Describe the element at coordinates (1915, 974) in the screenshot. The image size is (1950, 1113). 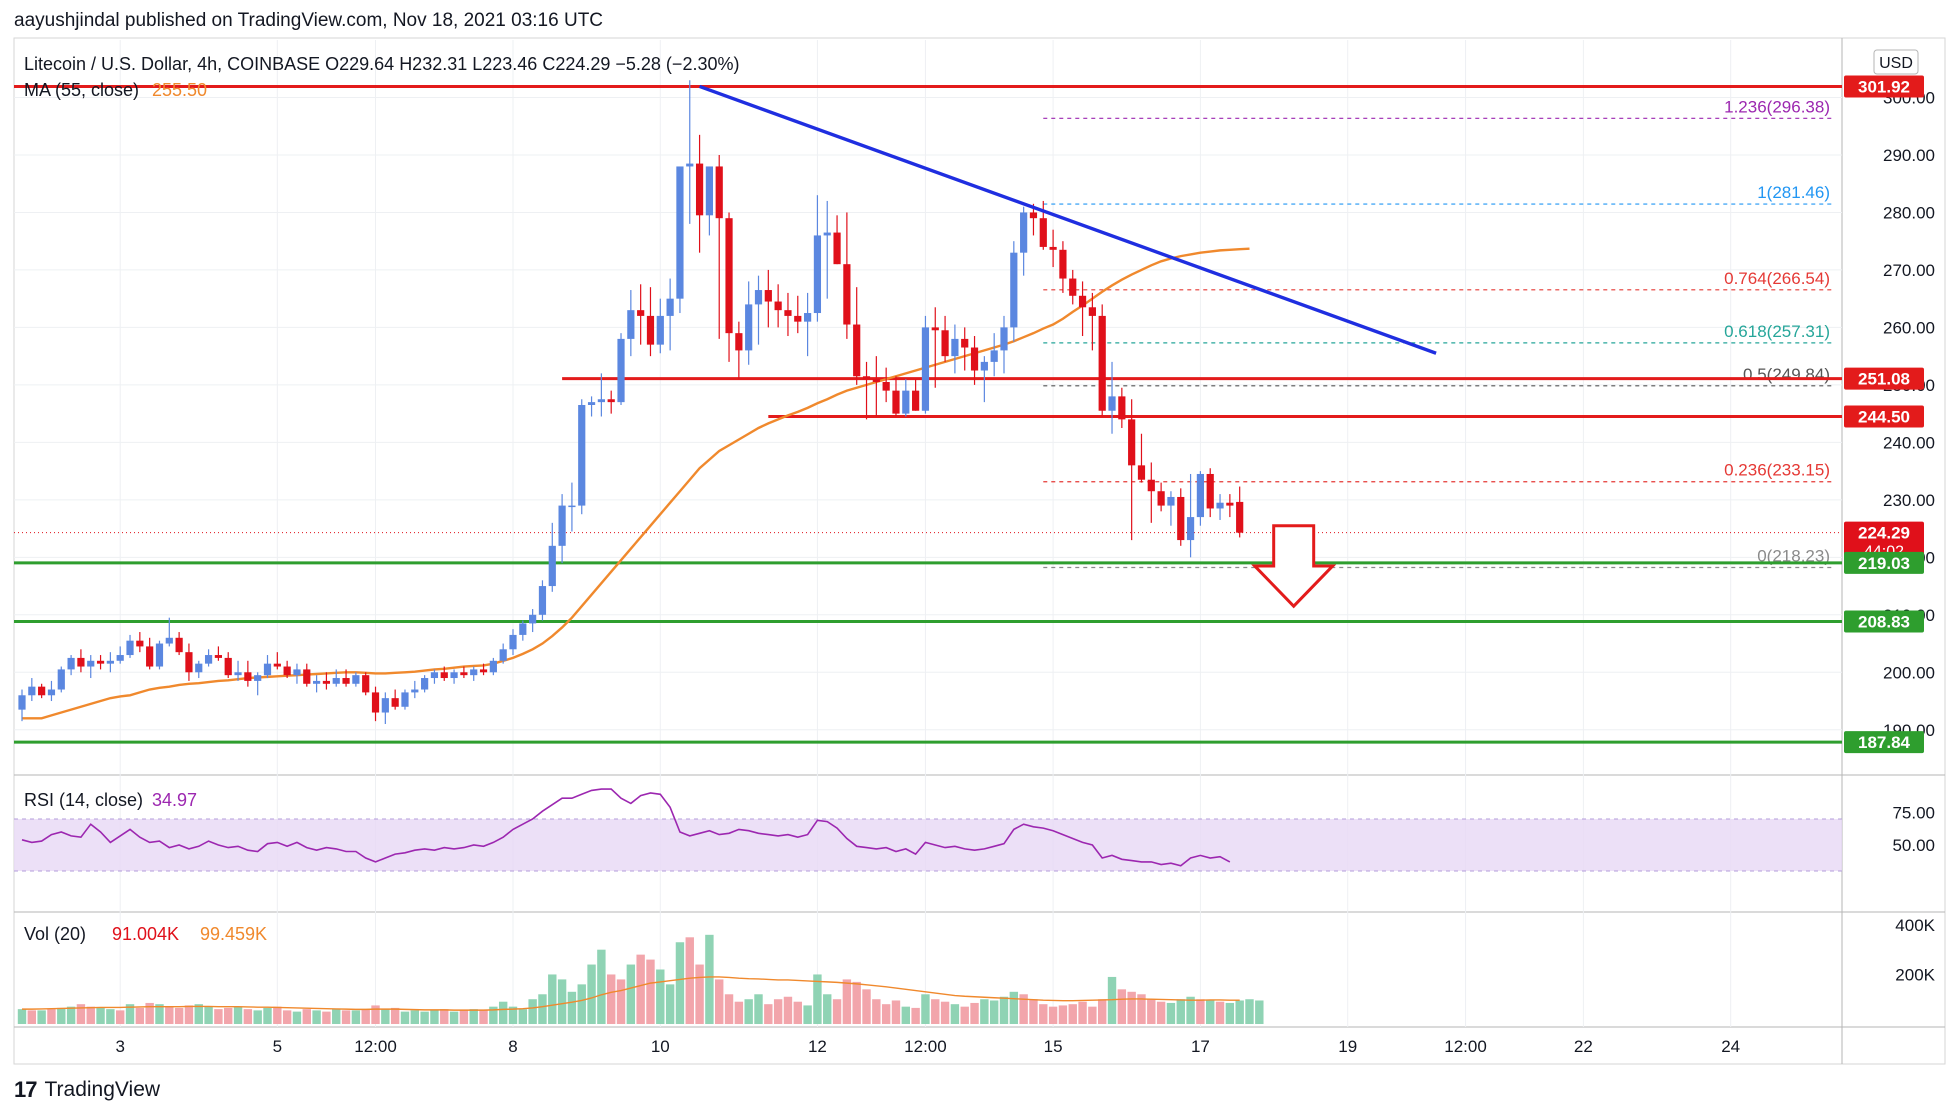
I see `volume-tick-label: 200K` at that location.